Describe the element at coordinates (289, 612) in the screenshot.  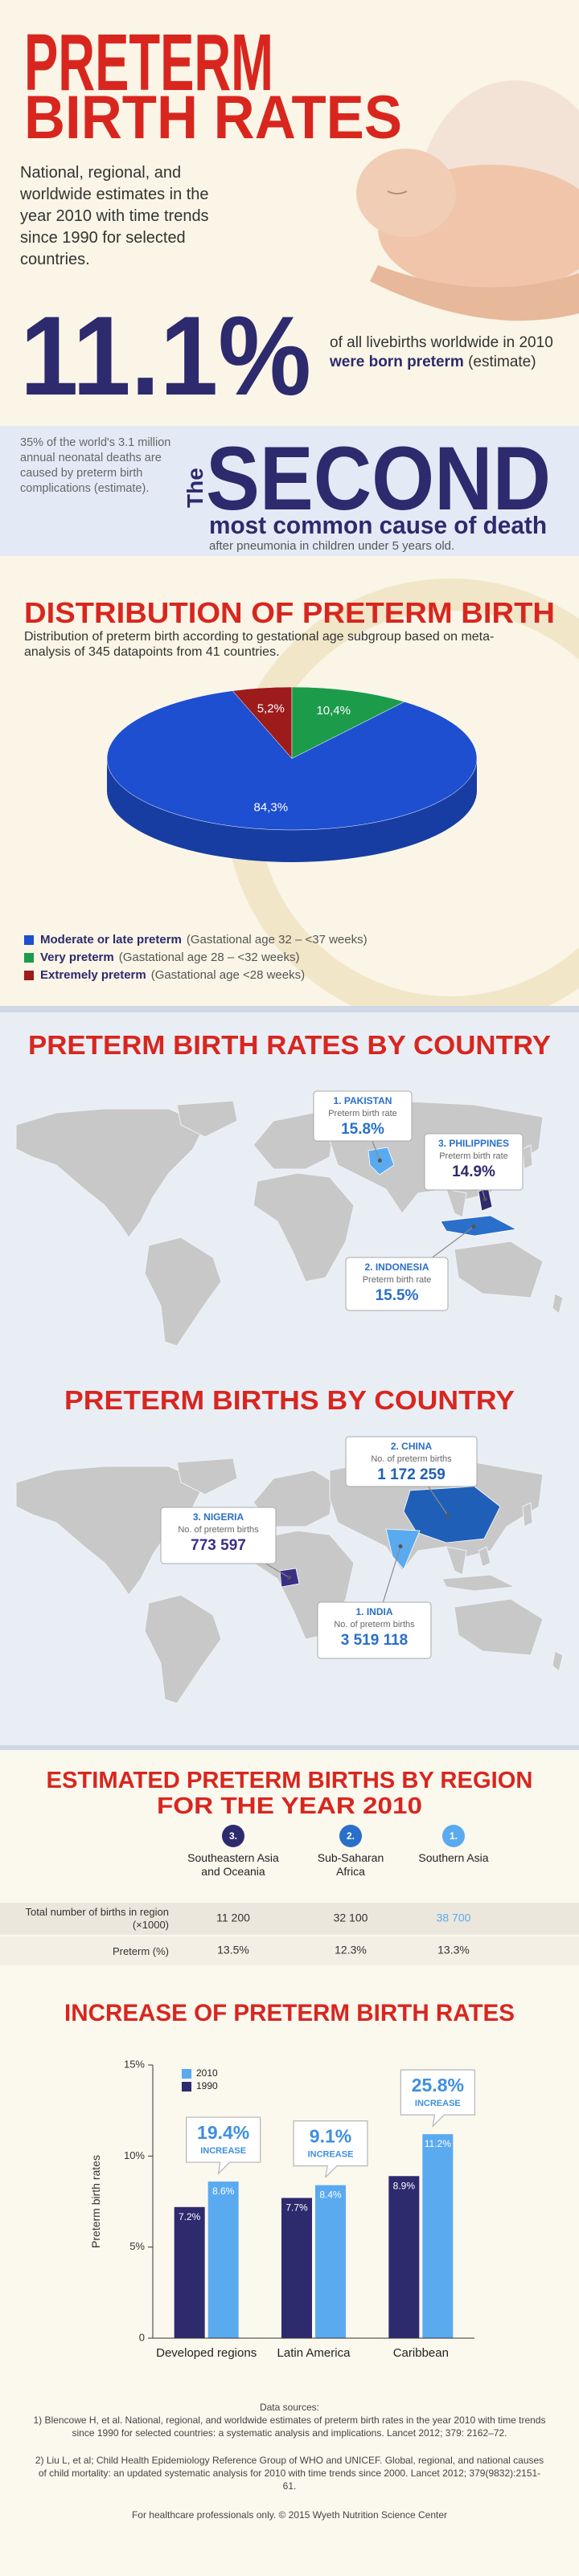
I see `section-title: DISTRIBUTION OF PRETERM BIRTH` at that location.